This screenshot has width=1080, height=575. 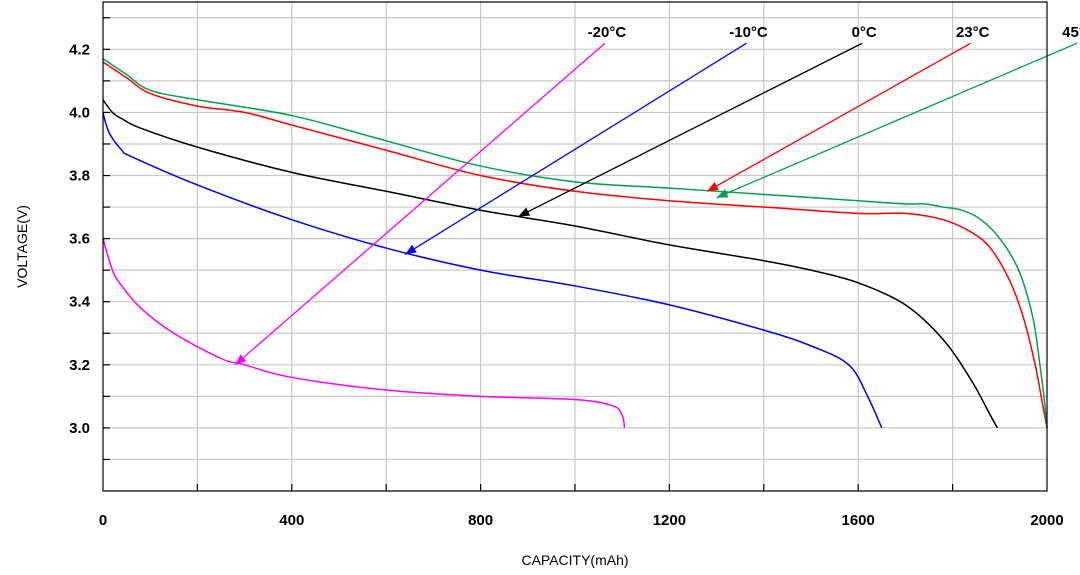 I want to click on series-labels: -20°C -10°C 0°C 23°C 45°C, so click(x=834, y=32).